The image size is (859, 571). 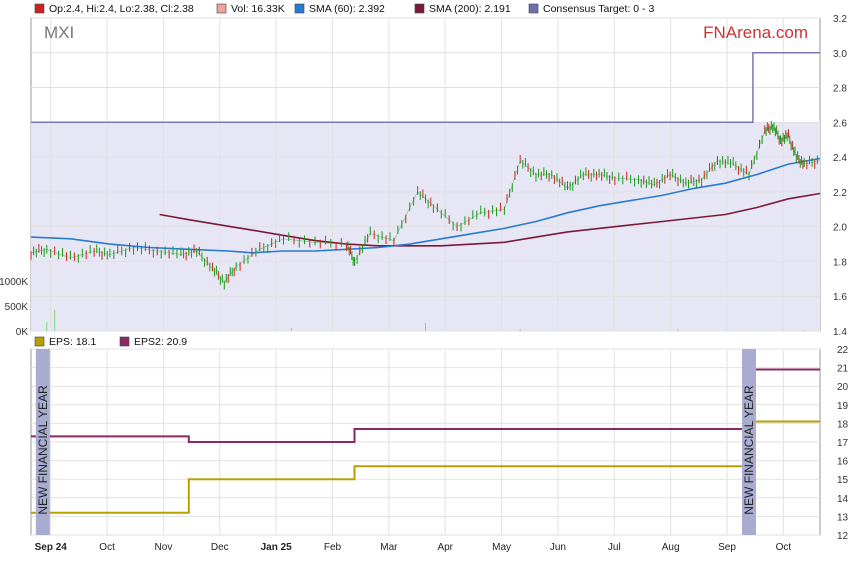 What do you see at coordinates (840, 54) in the screenshot?
I see `price-tick-label: 3.0` at bounding box center [840, 54].